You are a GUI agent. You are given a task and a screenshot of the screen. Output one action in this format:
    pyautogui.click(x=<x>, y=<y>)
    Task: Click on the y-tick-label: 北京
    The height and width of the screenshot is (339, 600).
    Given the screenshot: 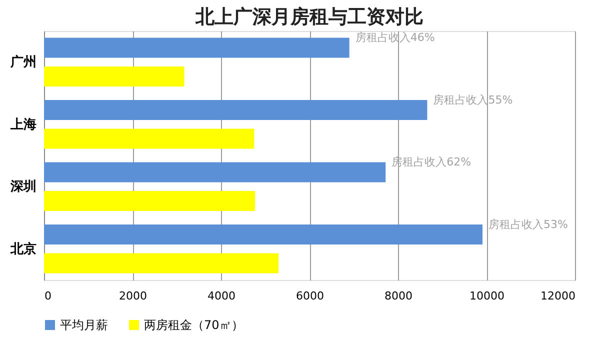 What is the action you would take?
    pyautogui.click(x=23, y=248)
    